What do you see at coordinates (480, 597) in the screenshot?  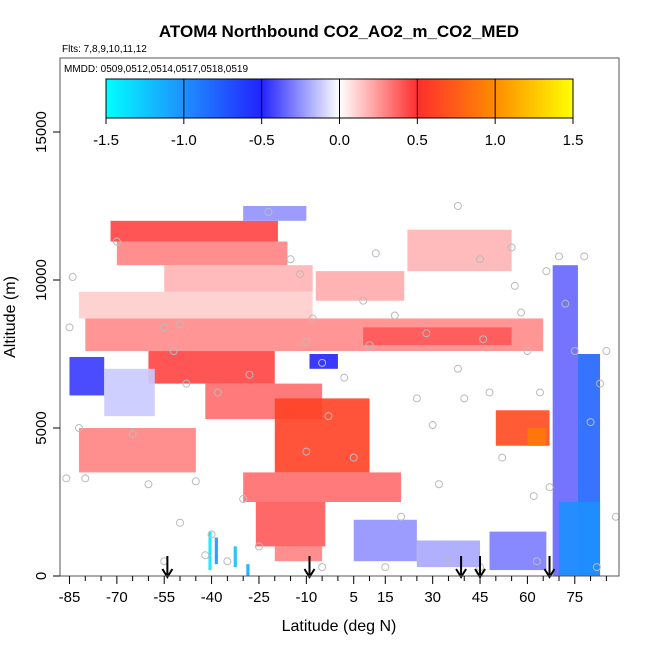 I see `x-tick-label: 45` at bounding box center [480, 597].